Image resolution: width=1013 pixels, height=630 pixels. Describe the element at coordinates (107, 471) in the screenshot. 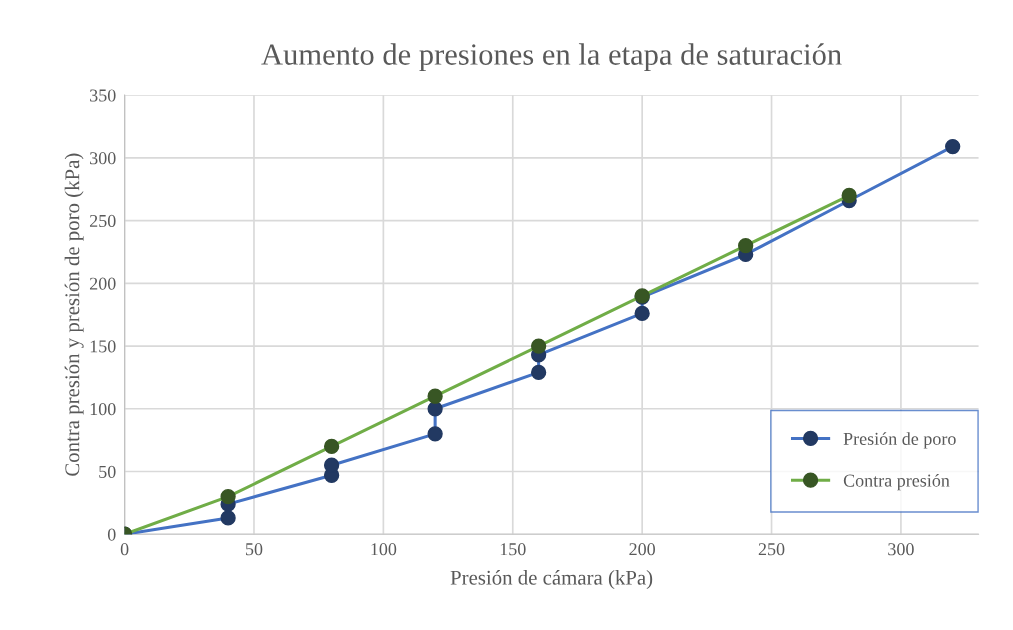

I see `y-tick-label: 50` at that location.